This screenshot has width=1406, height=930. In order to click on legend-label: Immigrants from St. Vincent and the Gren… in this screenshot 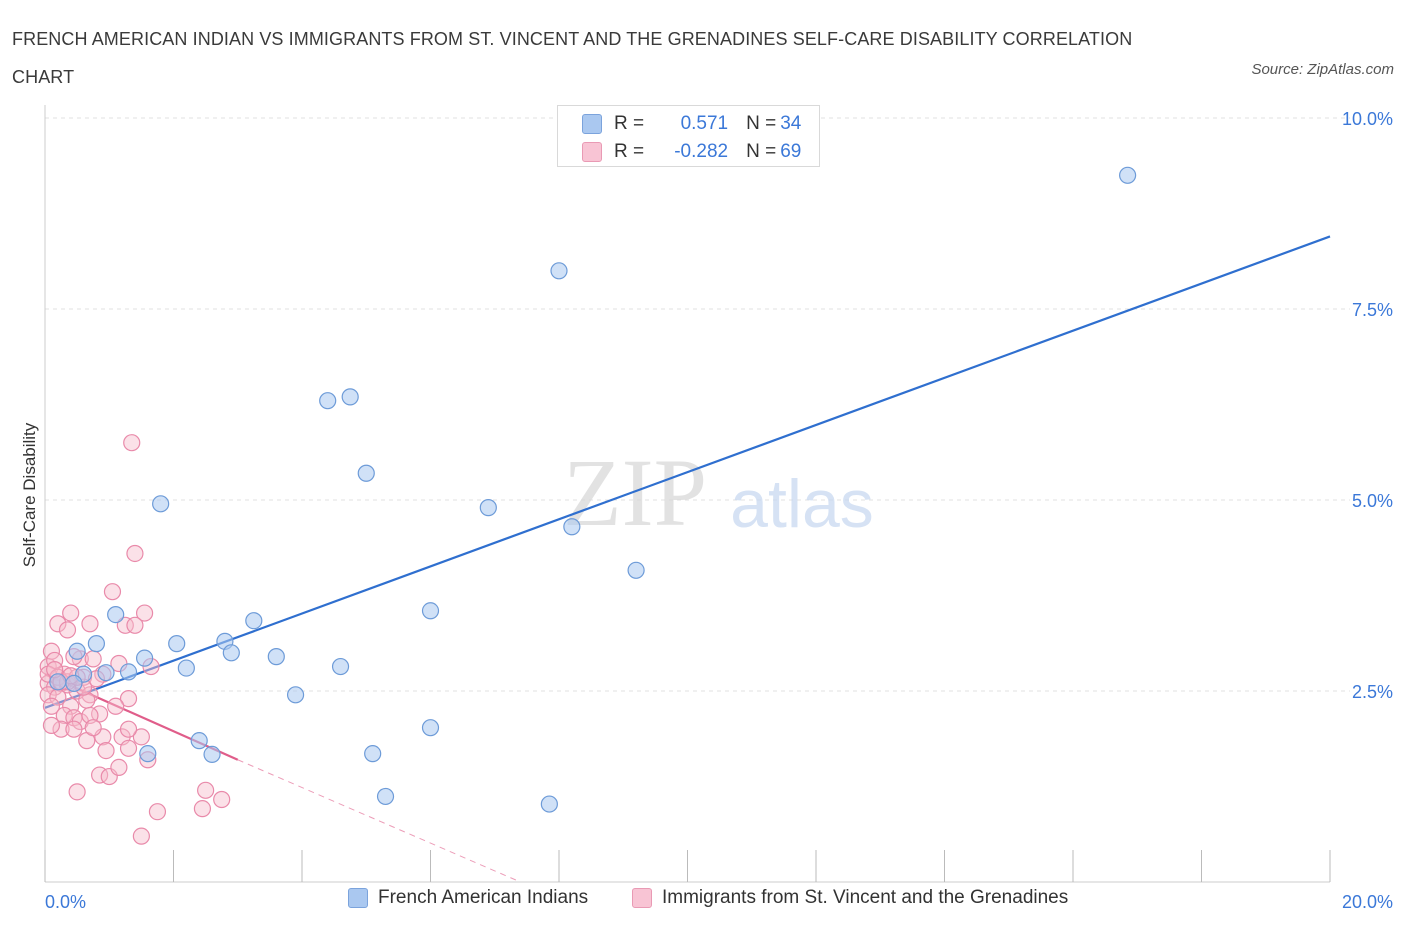, I will do `click(865, 897)`.